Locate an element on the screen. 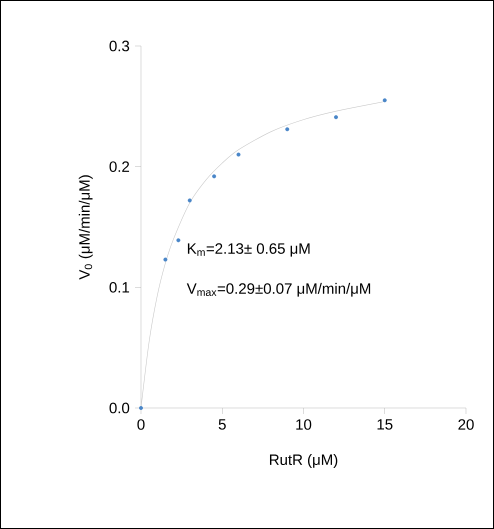 This screenshot has height=529, width=494. annotation: K$_{m}$=2.13± 0.65 μM is located at coordinates (249, 250).